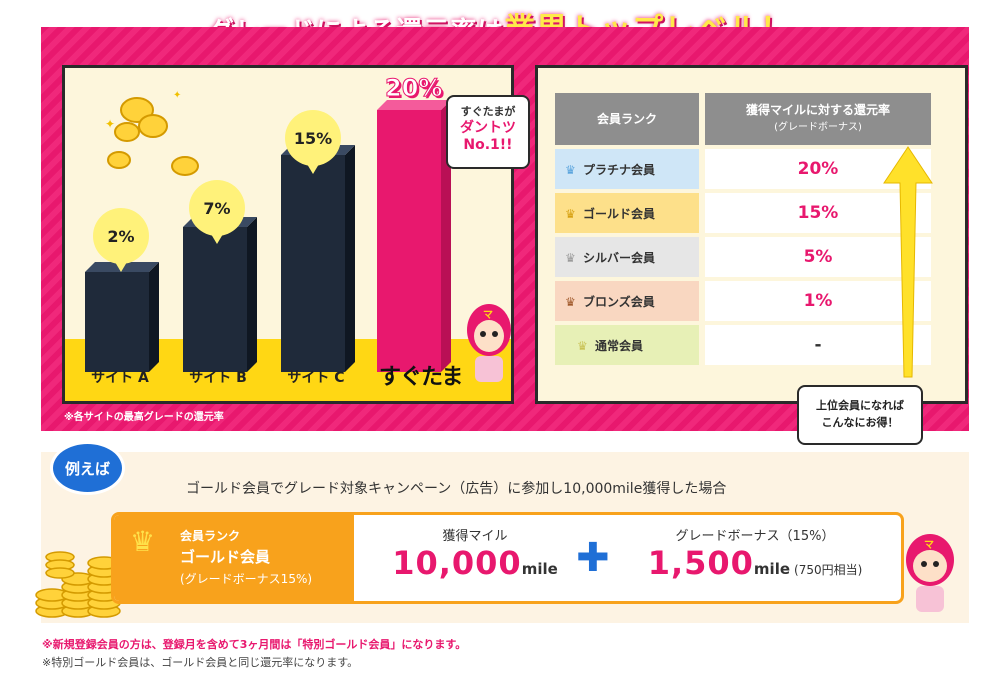 The width and height of the screenshot is (1000, 683). I want to click on rank-name-platinum: プラチナ会員, so click(619, 169).